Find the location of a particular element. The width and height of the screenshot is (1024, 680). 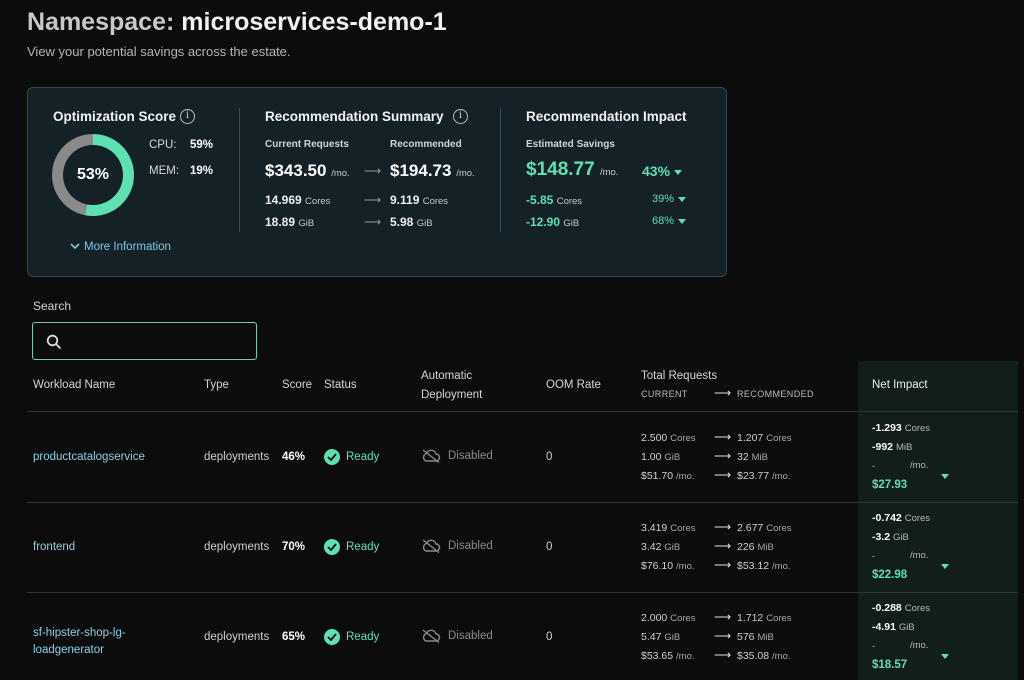

recommended-cores: 2.677 Cores is located at coordinates (764, 528).